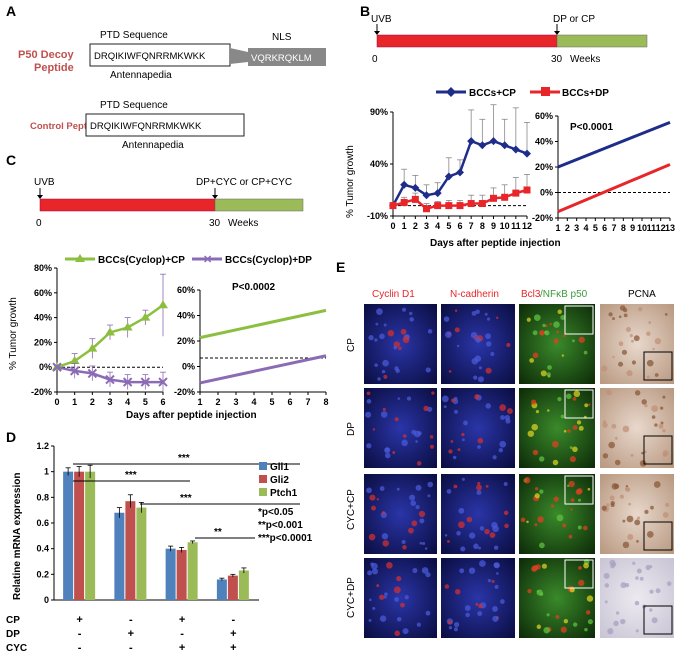 This screenshot has width=680, height=662. What do you see at coordinates (141, 75) in the screenshot?
I see `antennapedia-label: Antennapedia` at bounding box center [141, 75].